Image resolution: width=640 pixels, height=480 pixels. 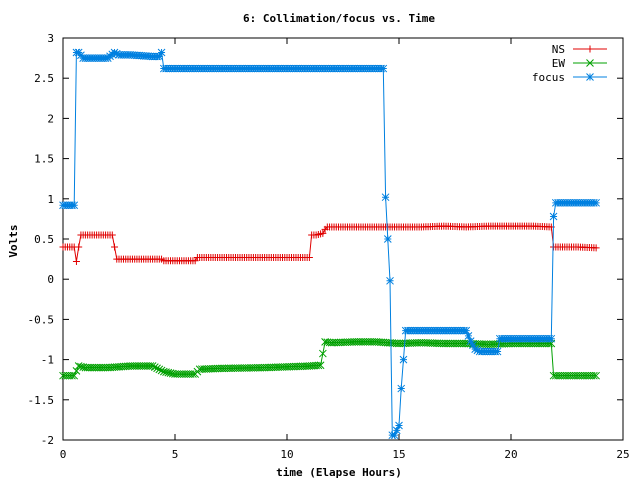 What do you see at coordinates (339, 472) in the screenshot?
I see `x-axis-label: time (Elapse Hours)` at bounding box center [339, 472].